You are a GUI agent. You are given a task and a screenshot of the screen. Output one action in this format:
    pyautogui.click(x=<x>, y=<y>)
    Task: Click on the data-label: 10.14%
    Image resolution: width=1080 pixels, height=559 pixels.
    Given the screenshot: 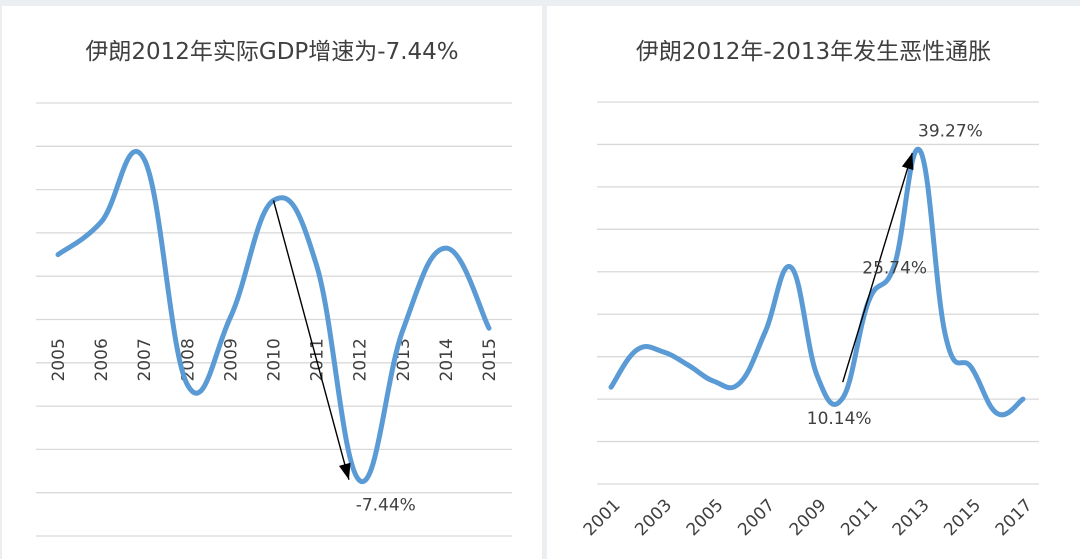 What is the action you would take?
    pyautogui.click(x=839, y=419)
    